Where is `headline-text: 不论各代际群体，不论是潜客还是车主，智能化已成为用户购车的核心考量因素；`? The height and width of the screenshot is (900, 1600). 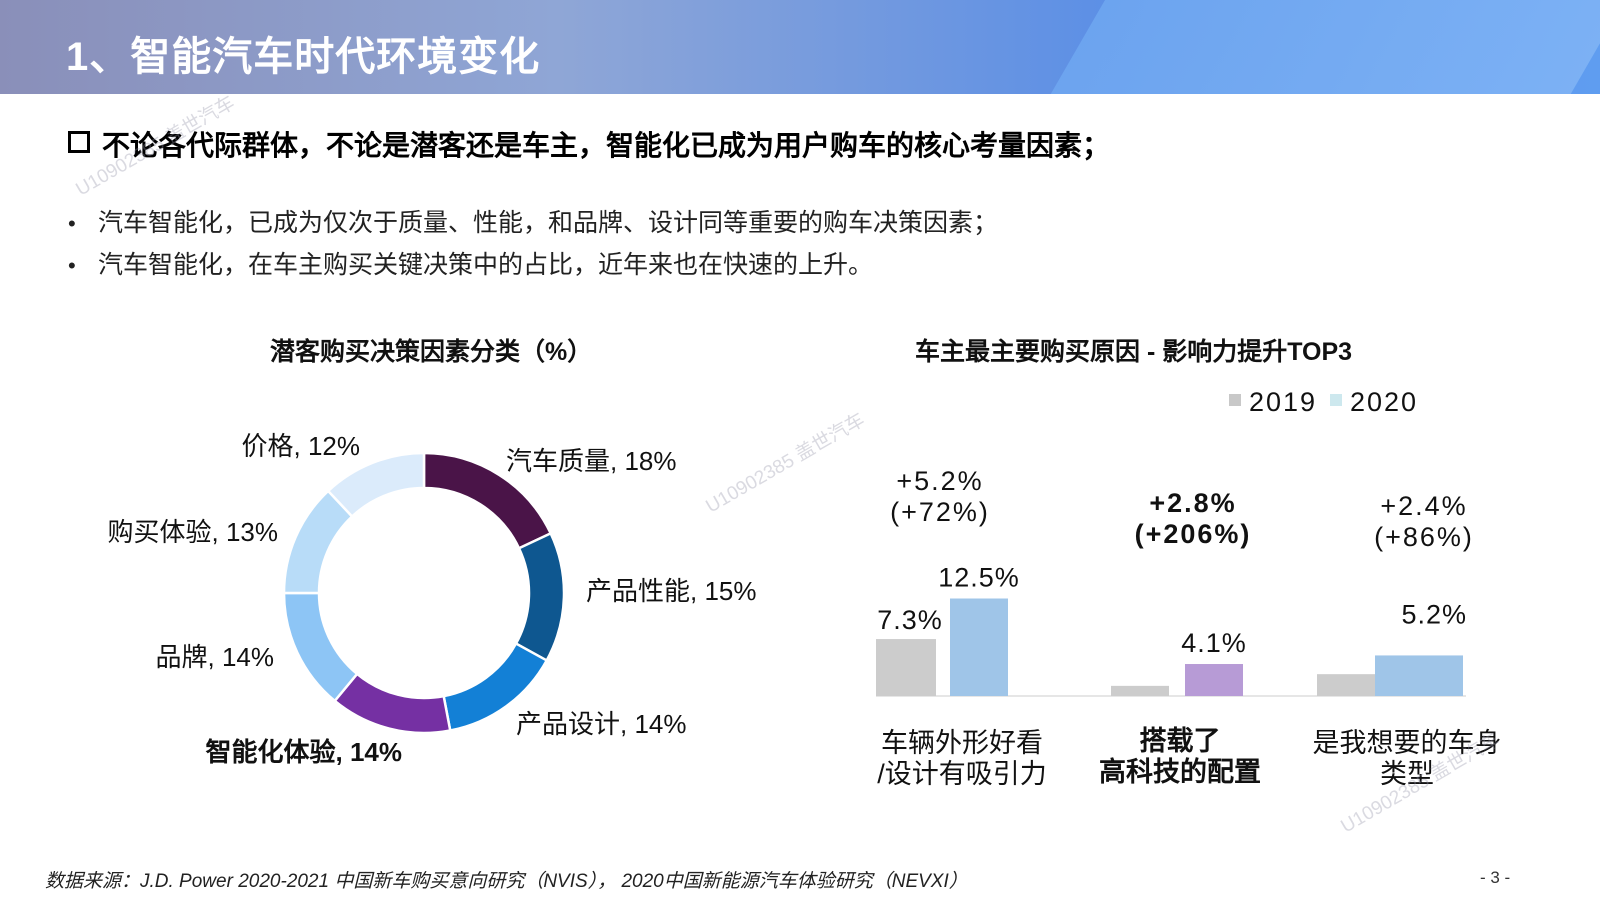 headline-text: 不论各代际群体，不论是潜客还是车主，智能化已成为用户购车的核心考量因素； is located at coordinates (606, 145).